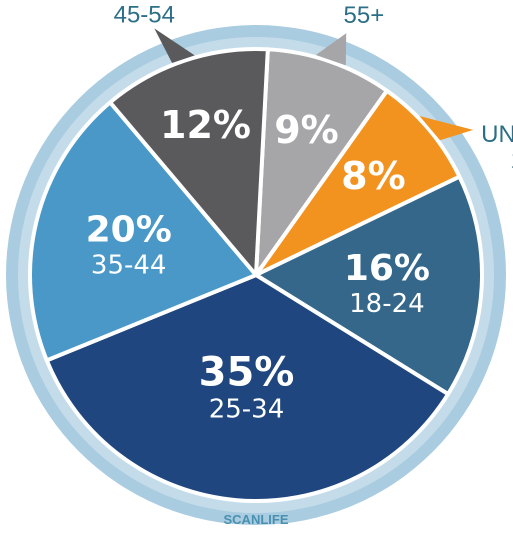  I want to click on category-label-under-18-1: UNDER, so click(497, 134).